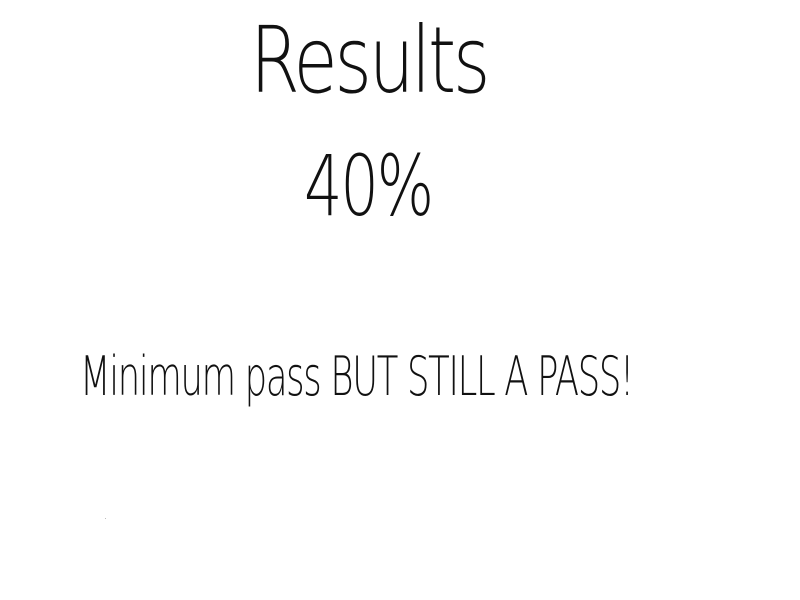 This screenshot has height=600, width=800. Describe the element at coordinates (357, 376) in the screenshot. I see `pass-message: Minimum pass BUT STILL A PASS!` at that location.